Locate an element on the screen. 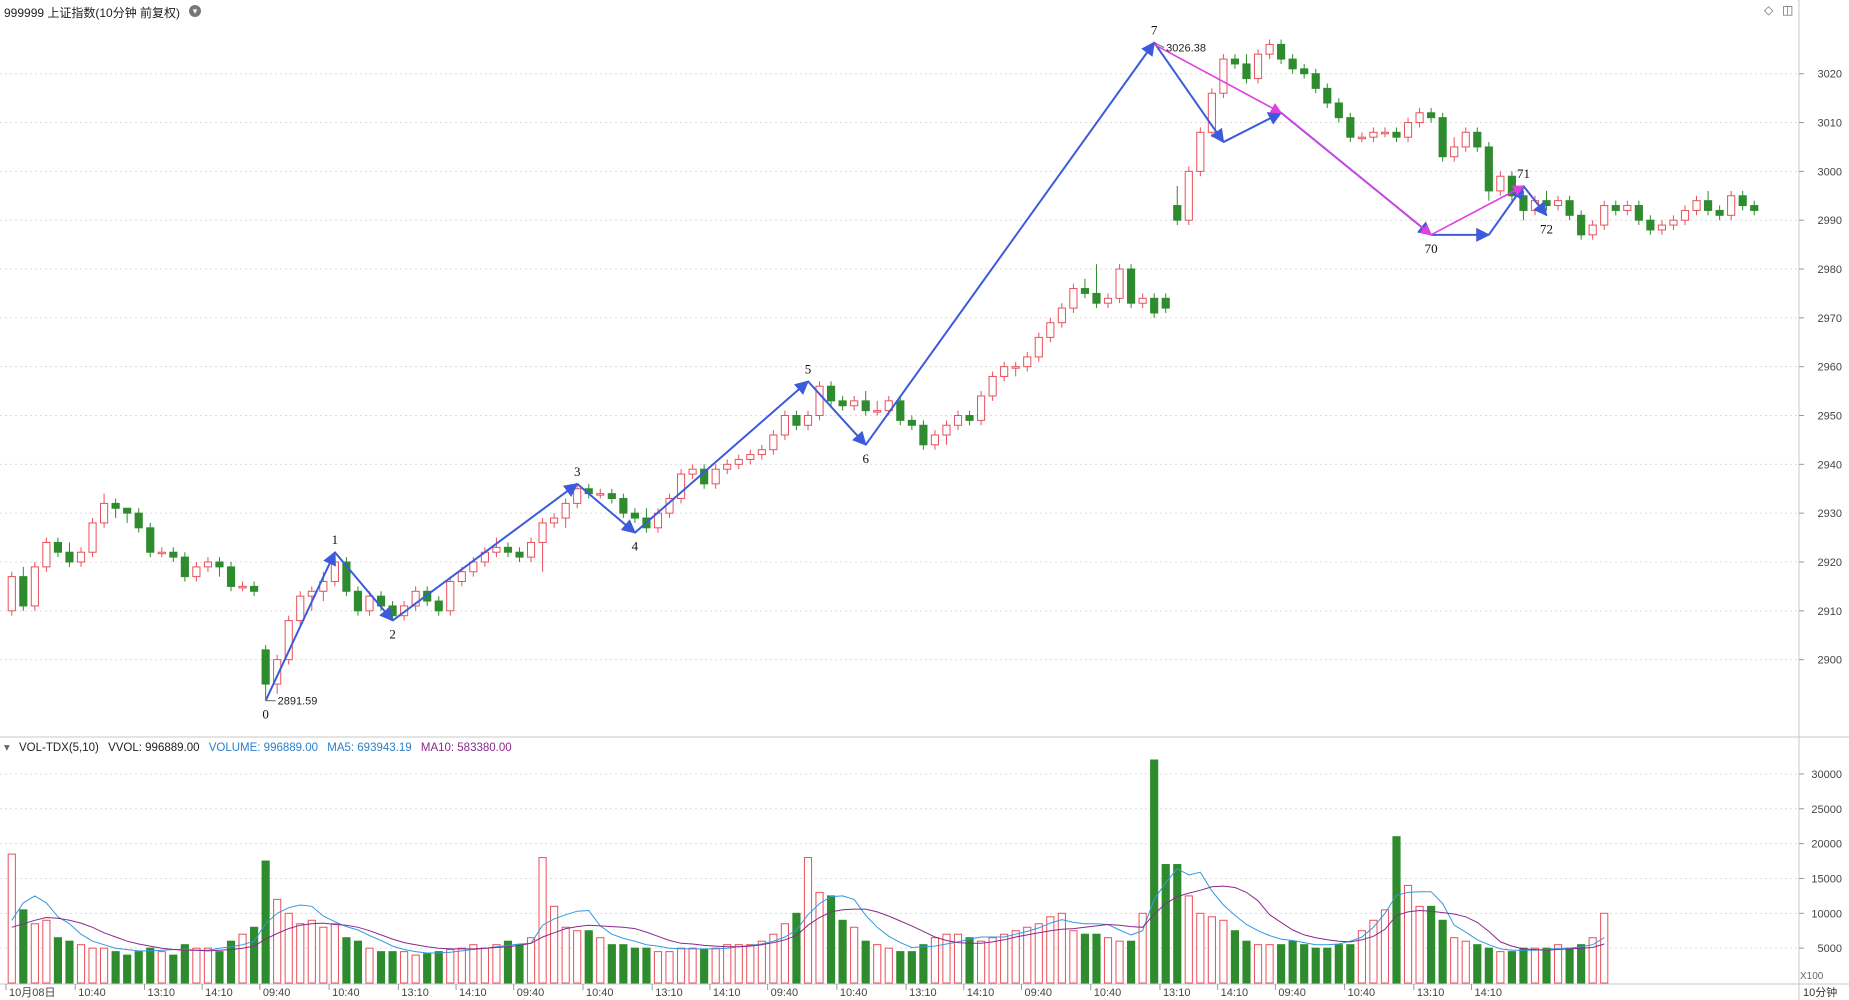 This screenshot has height=1000, width=1849. chart-title: 999999 上证指数(10分钟 前复权) is located at coordinates (92, 13).